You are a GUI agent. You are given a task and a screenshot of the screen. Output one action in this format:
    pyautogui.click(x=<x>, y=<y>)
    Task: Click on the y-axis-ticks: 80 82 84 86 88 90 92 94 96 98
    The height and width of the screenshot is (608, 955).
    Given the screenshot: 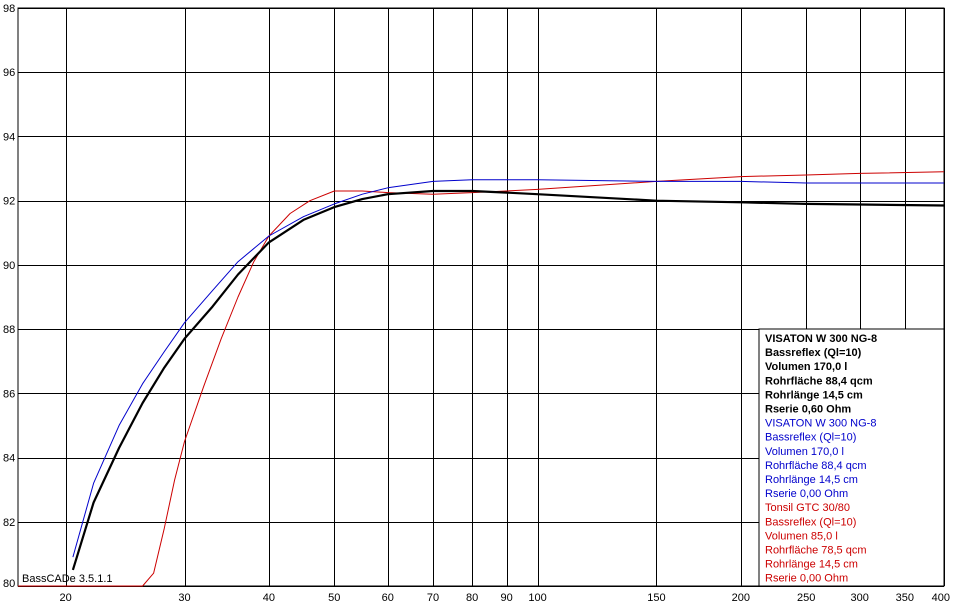 What is the action you would take?
    pyautogui.click(x=9, y=296)
    